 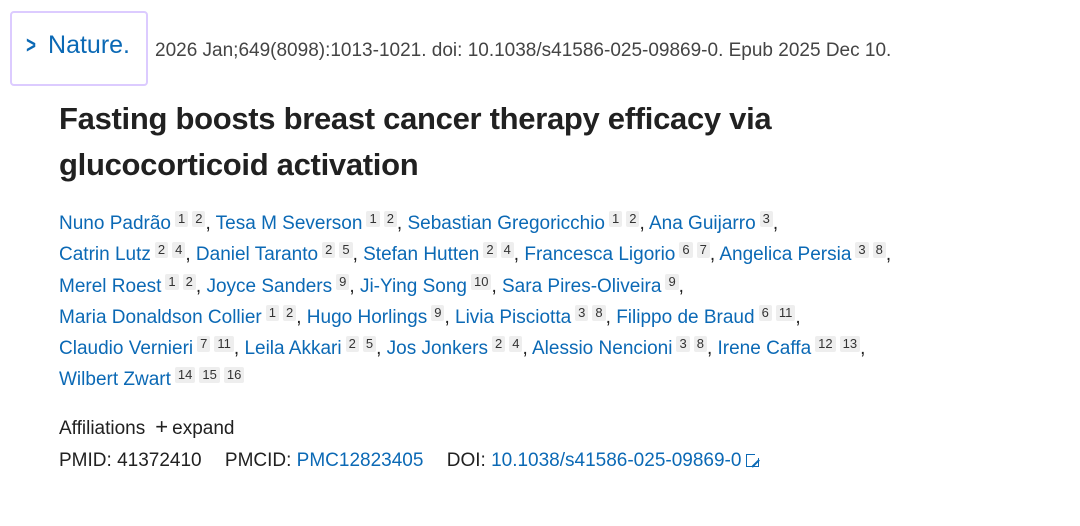 What do you see at coordinates (160, 317) in the screenshot?
I see `author-link: Maria Donaldson Collier` at bounding box center [160, 317].